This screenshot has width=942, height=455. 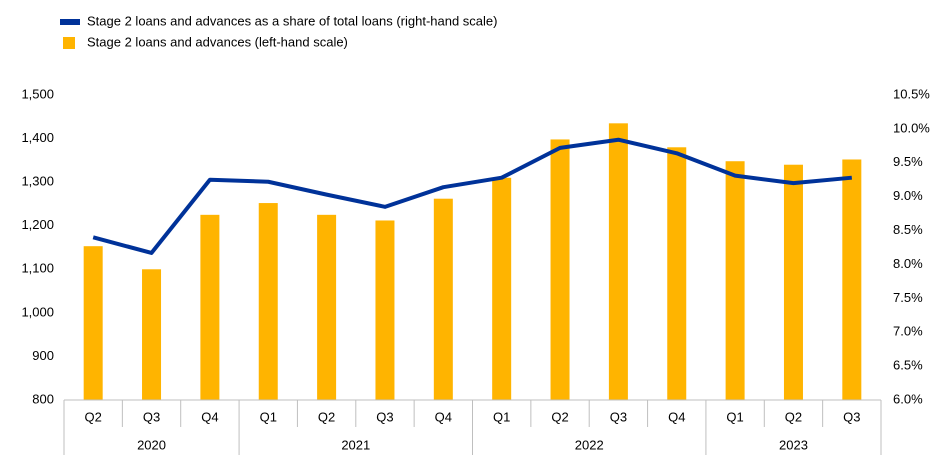 What do you see at coordinates (908, 398) in the screenshot?
I see `y2-tick-label: 6.0%` at bounding box center [908, 398].